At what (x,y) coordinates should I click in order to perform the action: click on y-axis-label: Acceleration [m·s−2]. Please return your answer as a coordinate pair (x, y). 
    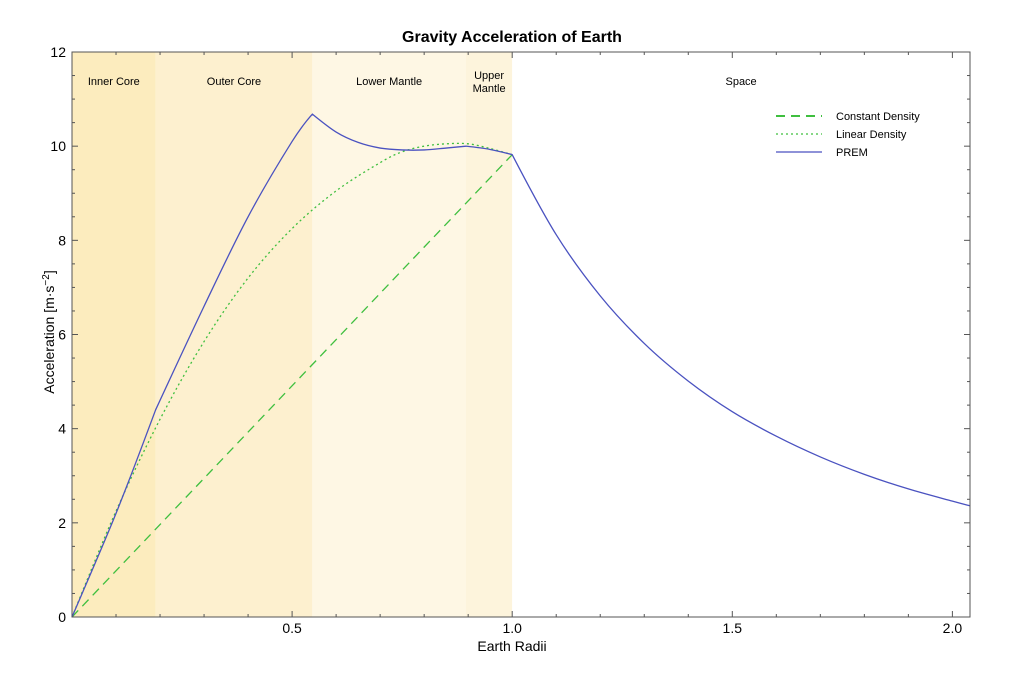
    Looking at the image, I should click on (49, 331).